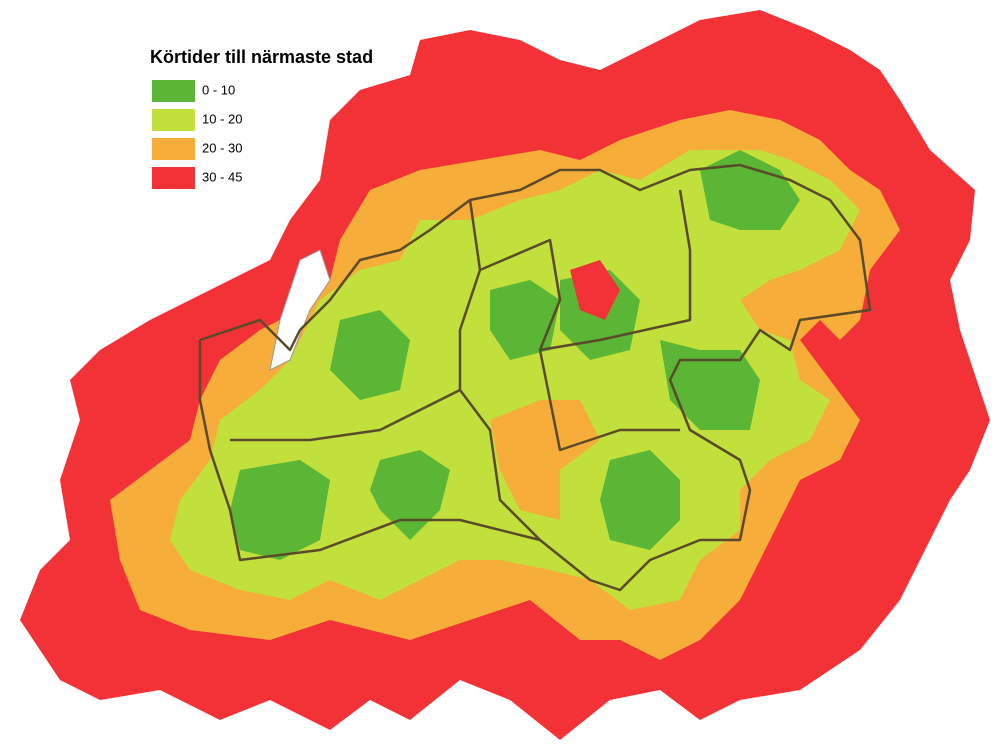 This screenshot has width=1000, height=755. Describe the element at coordinates (261, 57) in the screenshot. I see `legend-title: Körtider till närmaste stad` at that location.